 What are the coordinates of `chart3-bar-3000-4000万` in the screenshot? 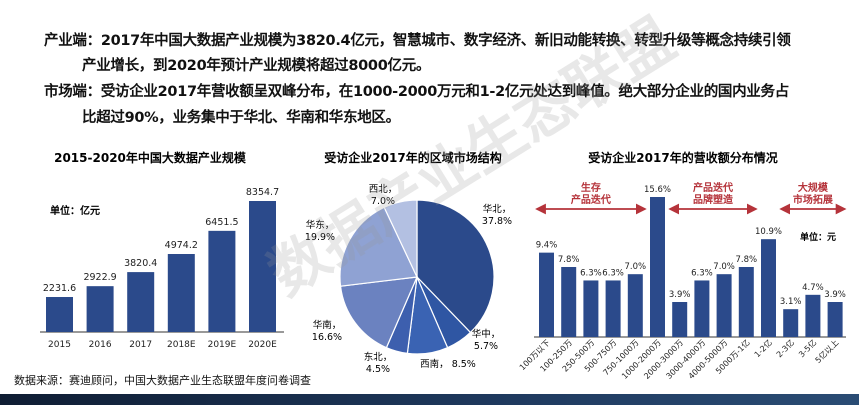 It's located at (702, 308).